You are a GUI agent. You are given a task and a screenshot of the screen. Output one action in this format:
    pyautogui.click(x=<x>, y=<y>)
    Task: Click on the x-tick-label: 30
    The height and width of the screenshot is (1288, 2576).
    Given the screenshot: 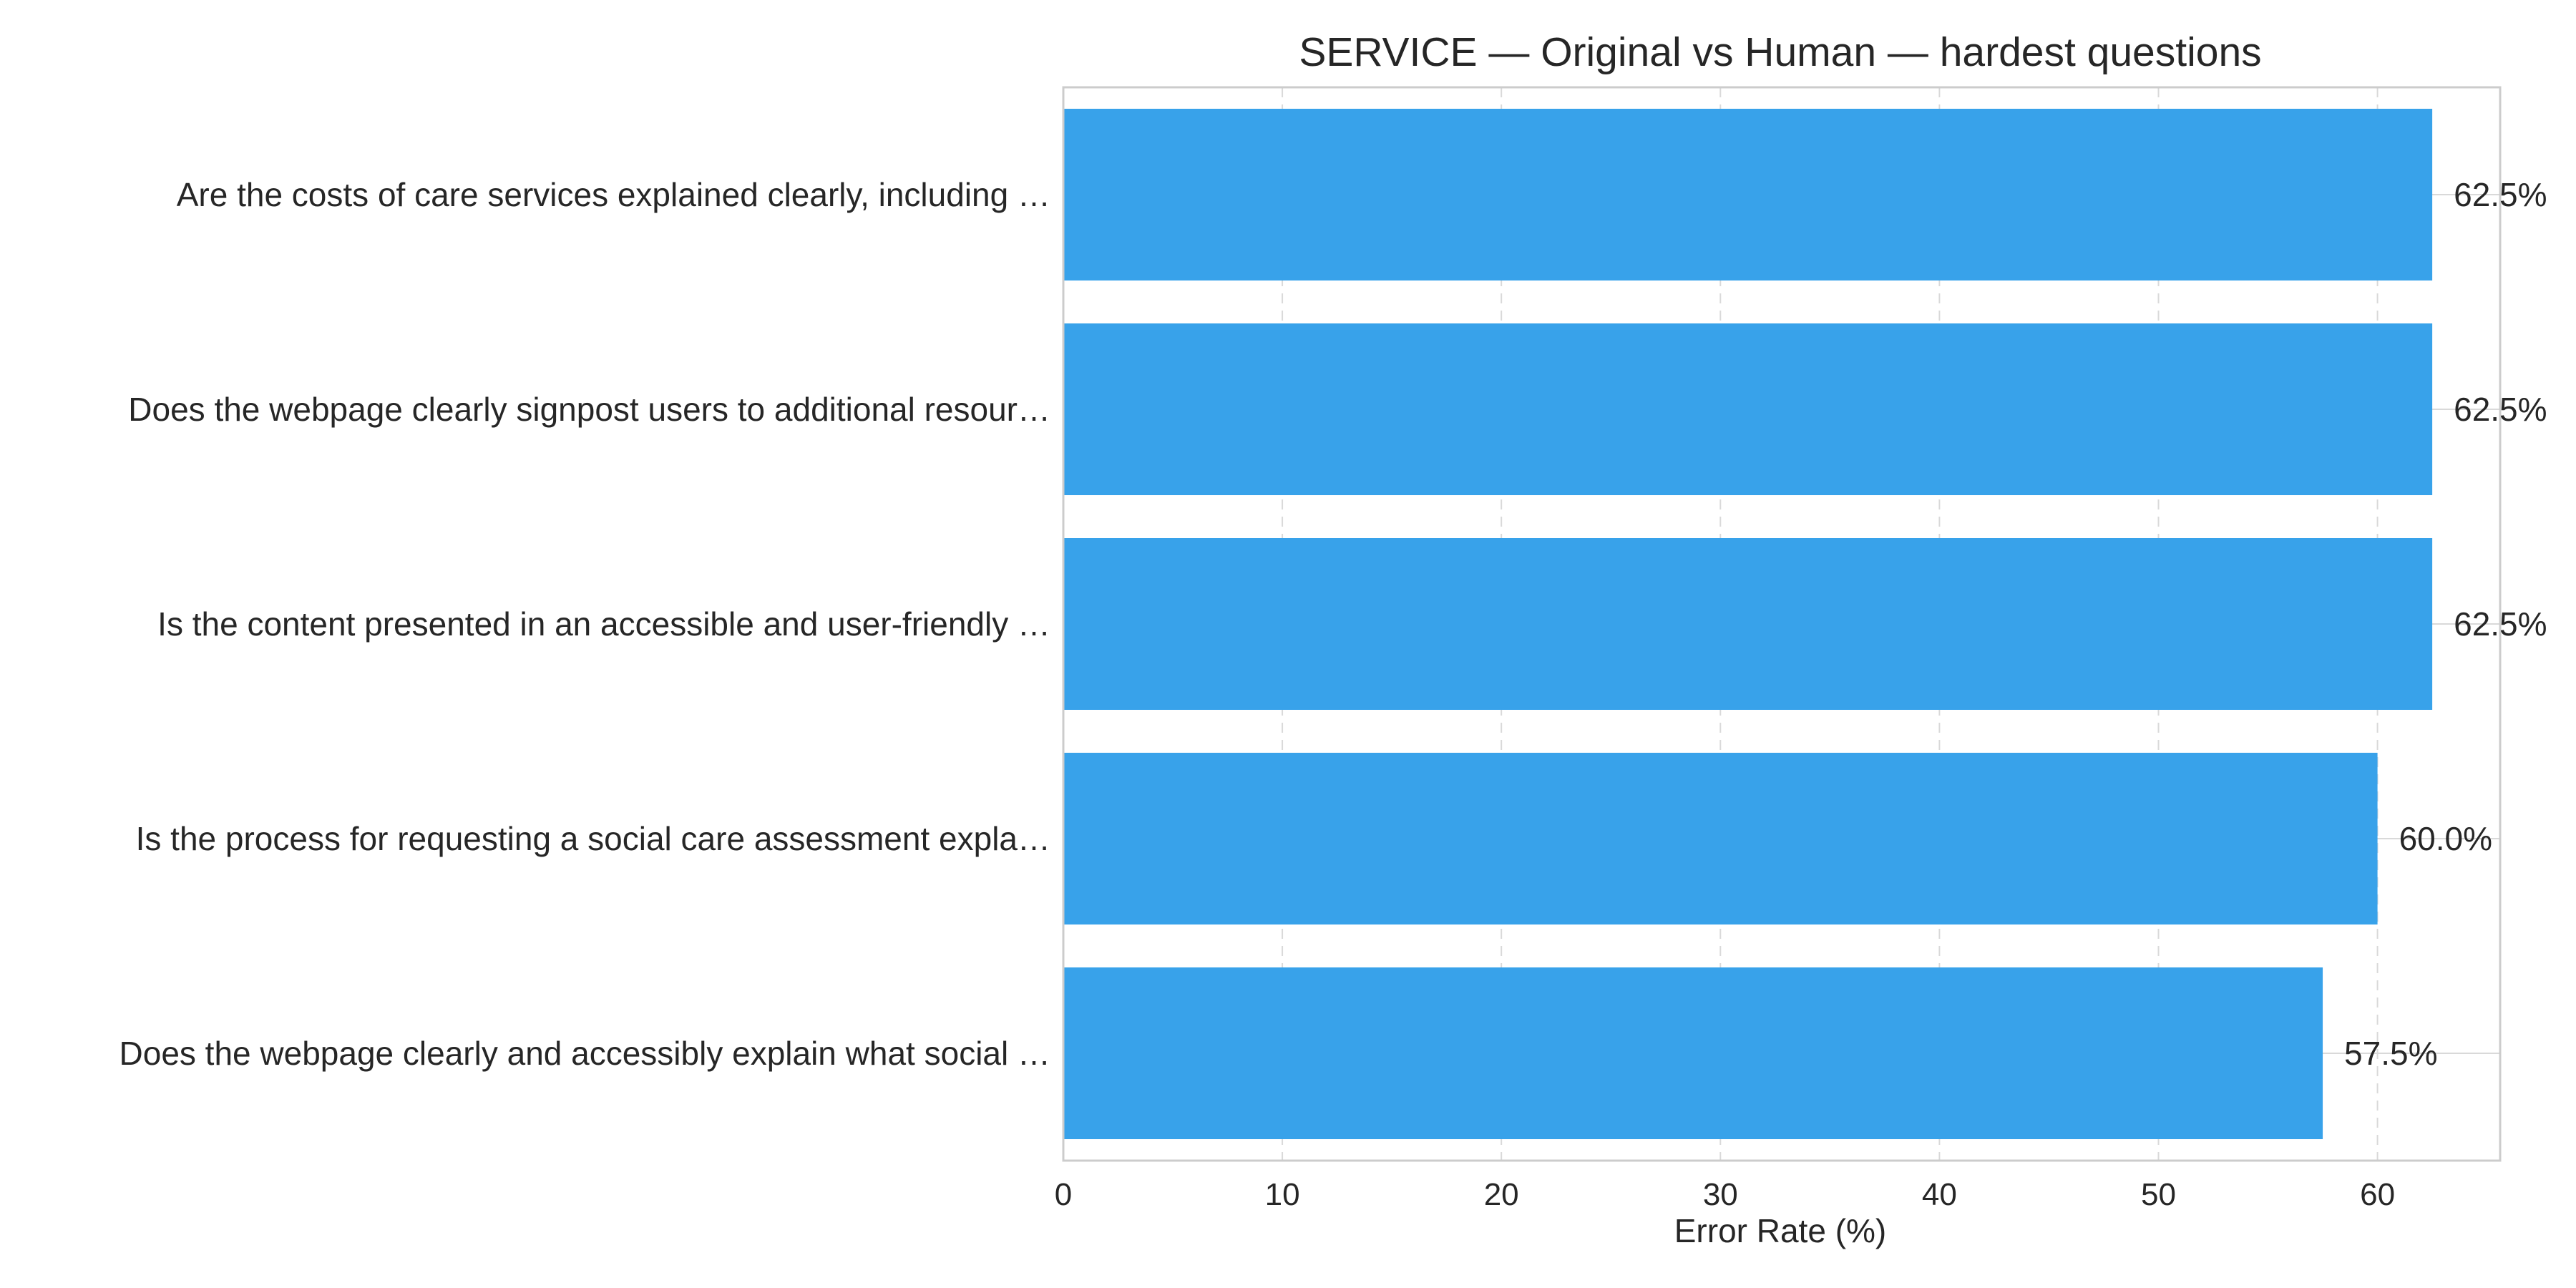 What is the action you would take?
    pyautogui.click(x=1720, y=1194)
    